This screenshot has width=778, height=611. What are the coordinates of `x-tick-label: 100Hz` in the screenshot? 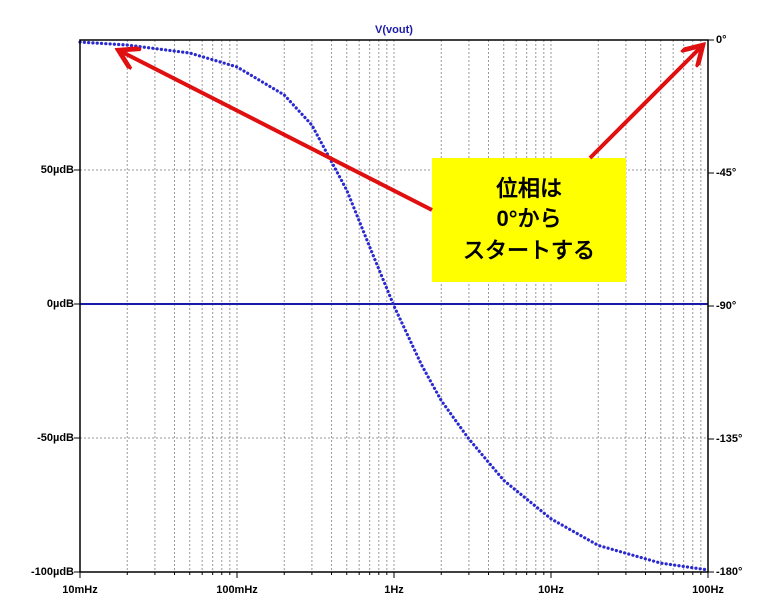 It's located at (708, 590).